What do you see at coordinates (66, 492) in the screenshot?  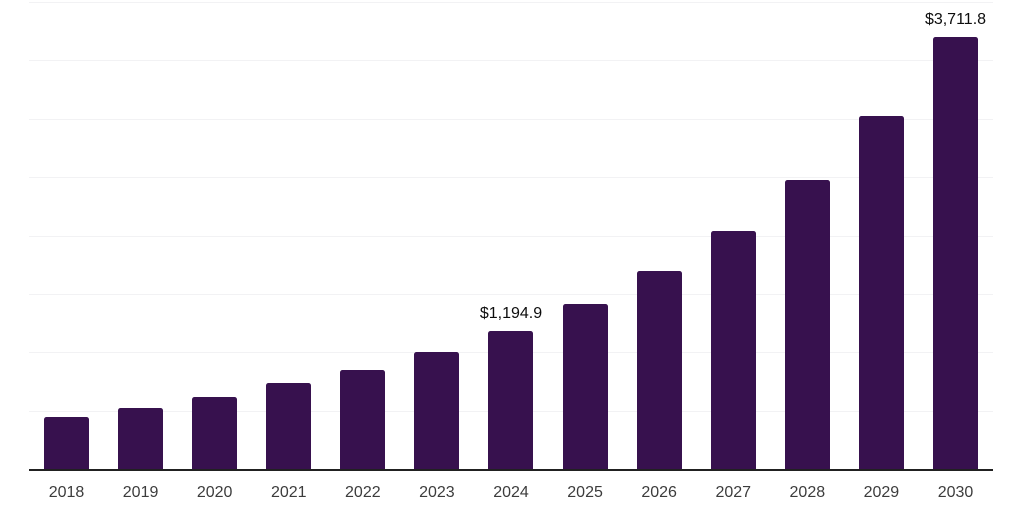 I see `x-tick-label-2018: 2018` at bounding box center [66, 492].